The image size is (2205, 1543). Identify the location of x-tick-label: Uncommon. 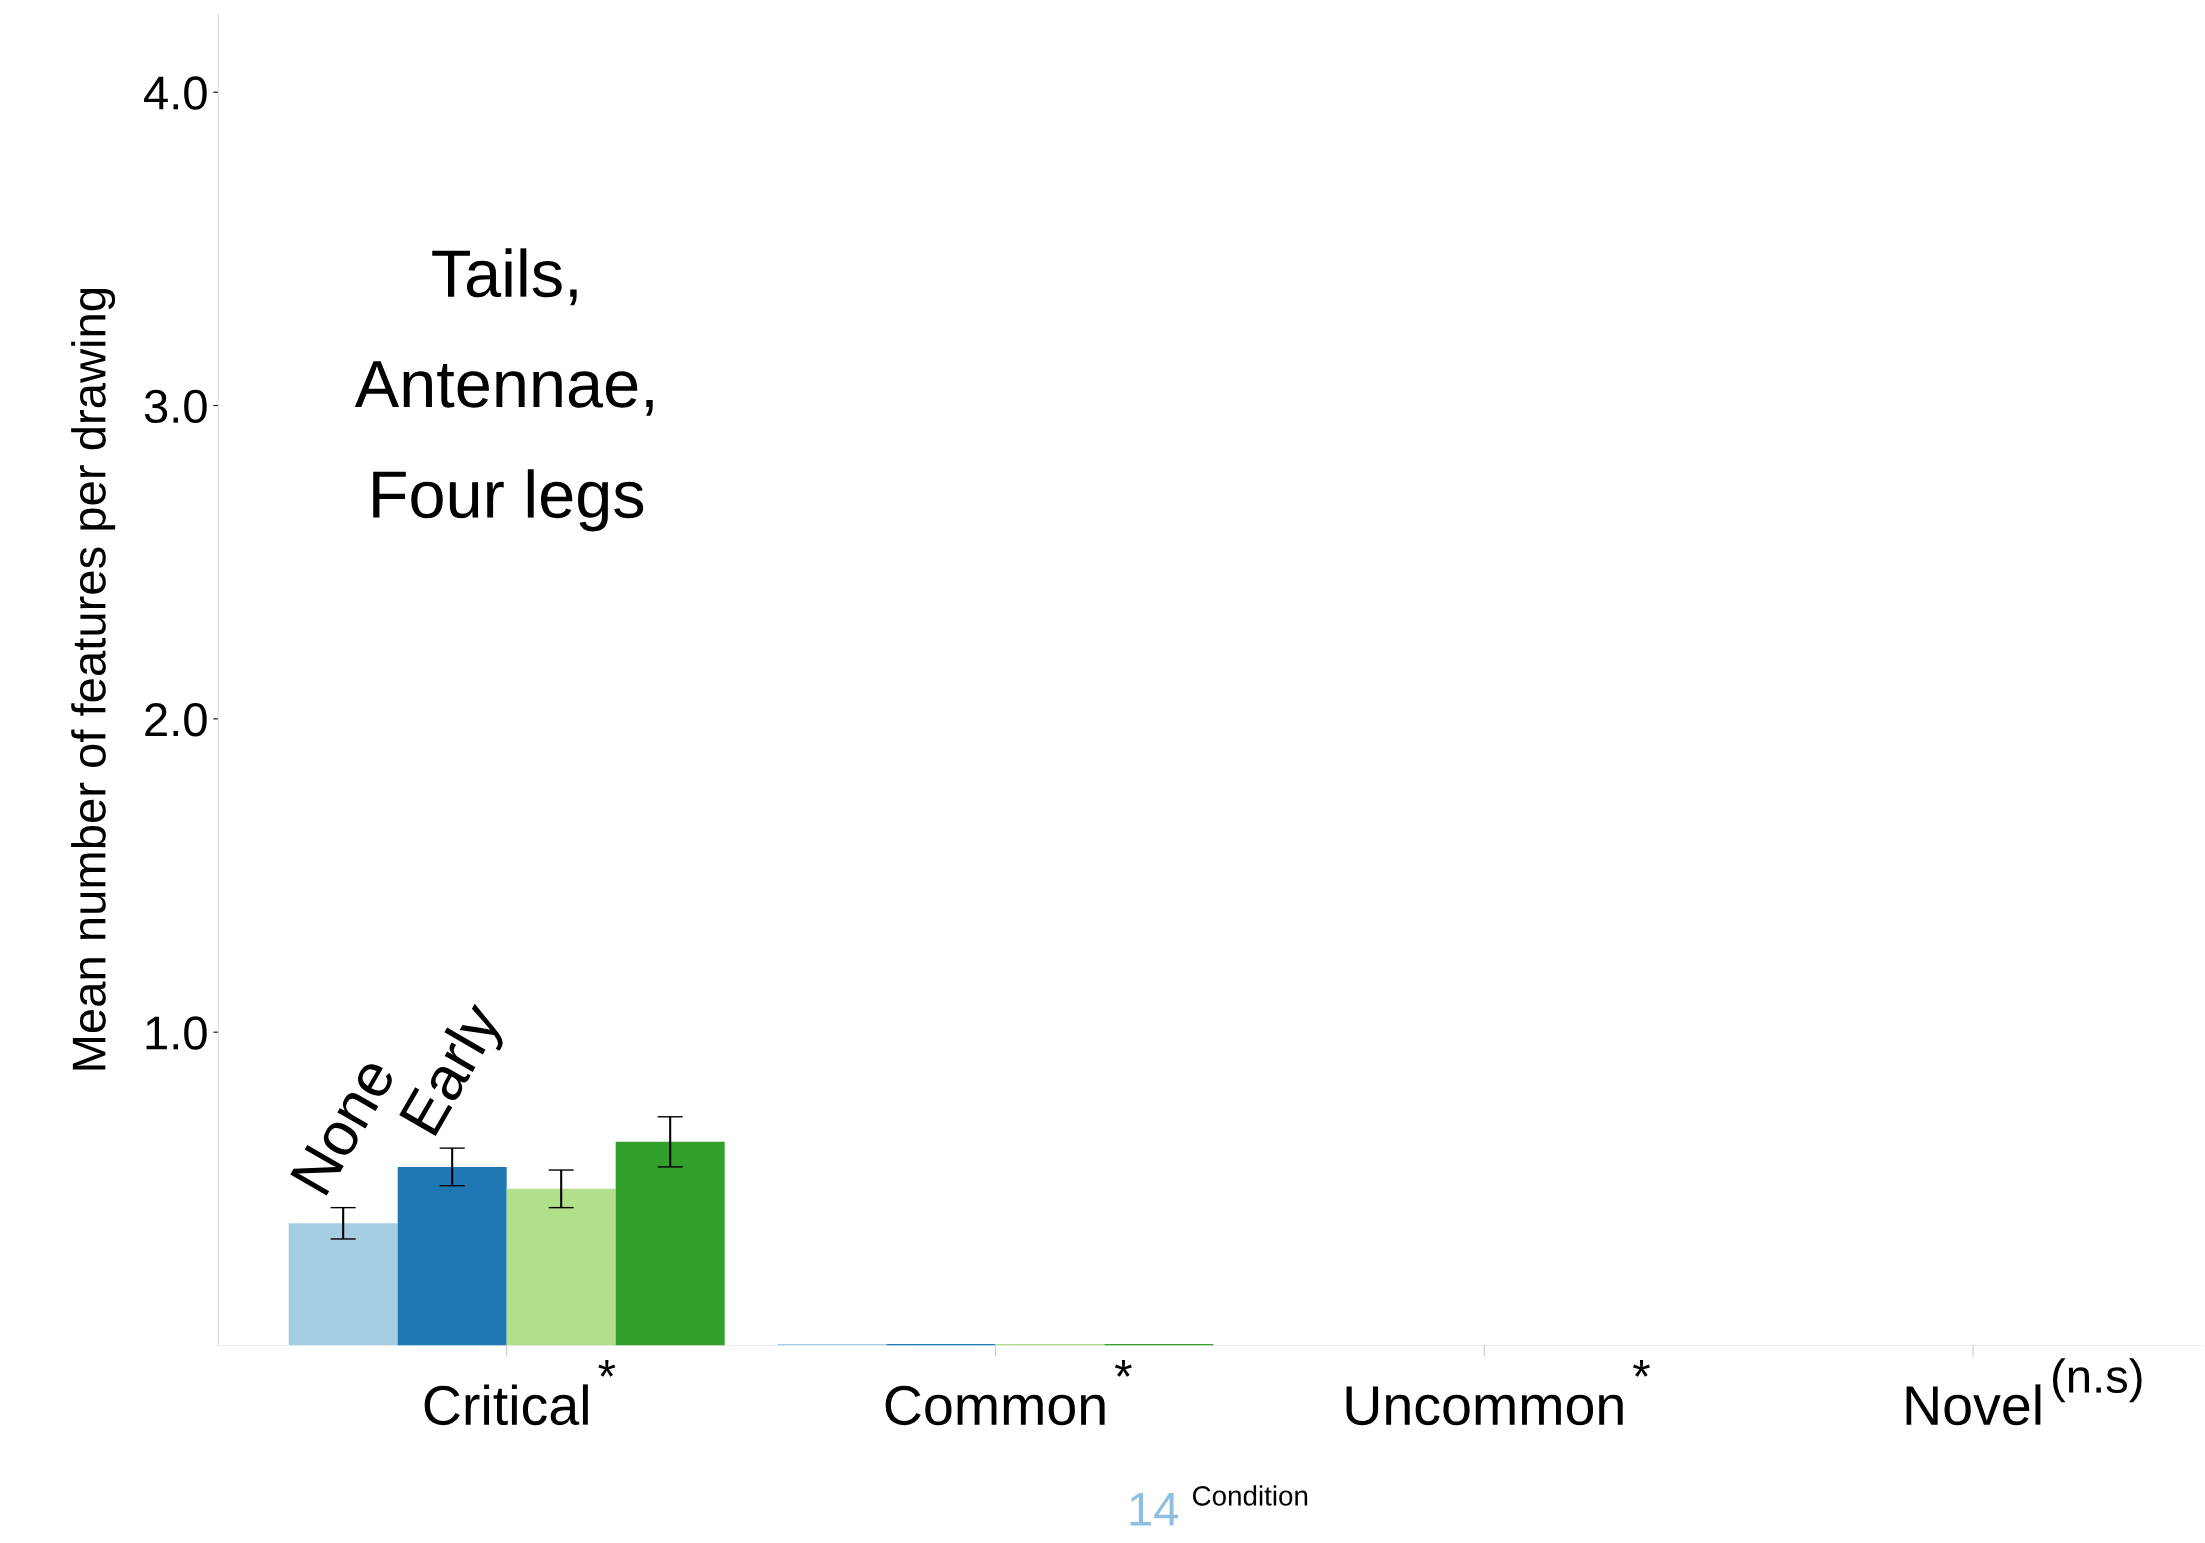
(1484, 1406).